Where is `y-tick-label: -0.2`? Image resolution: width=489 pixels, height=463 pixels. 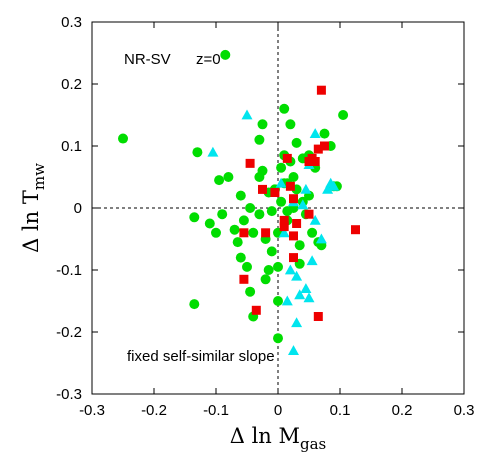
y-tick-label: -0.2 is located at coordinates (69, 332).